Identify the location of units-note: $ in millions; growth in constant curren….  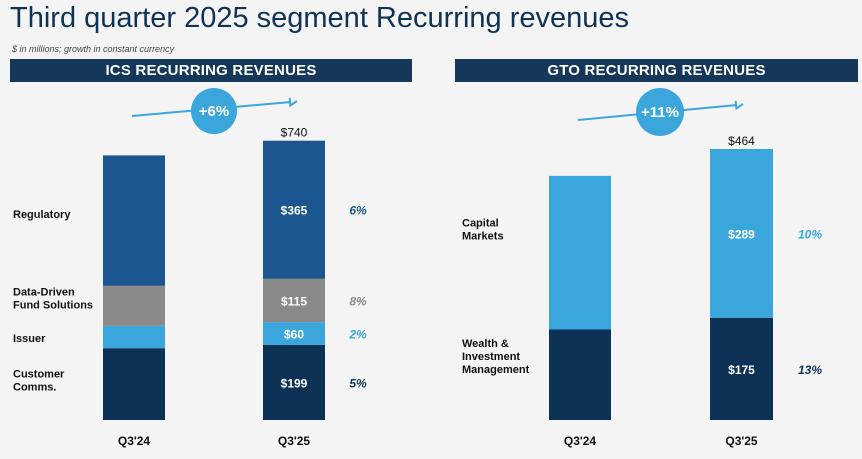
(93, 49).